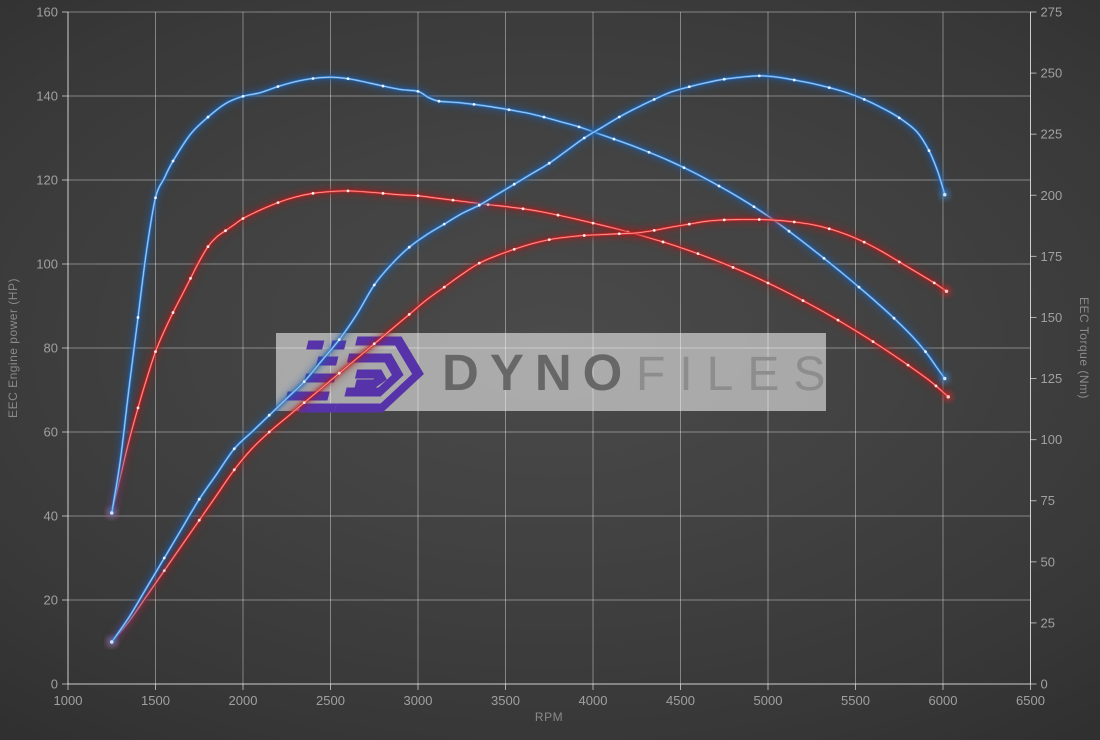  Describe the element at coordinates (1052, 378) in the screenshot. I see `right-tick-label: 125` at that location.